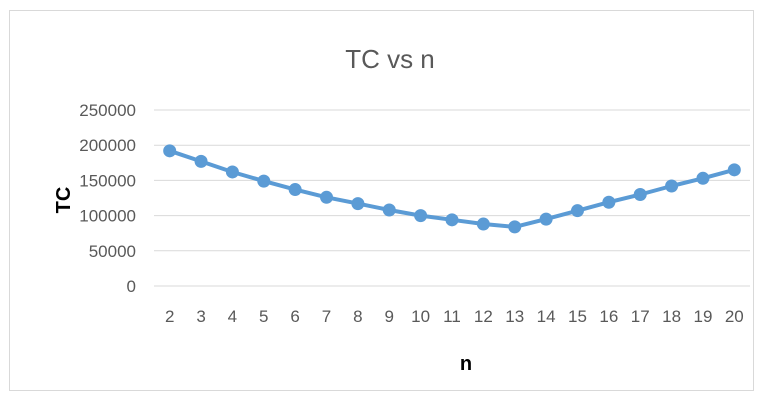 This screenshot has height=401, width=764. I want to click on x-tick-label: 2, so click(169, 316).